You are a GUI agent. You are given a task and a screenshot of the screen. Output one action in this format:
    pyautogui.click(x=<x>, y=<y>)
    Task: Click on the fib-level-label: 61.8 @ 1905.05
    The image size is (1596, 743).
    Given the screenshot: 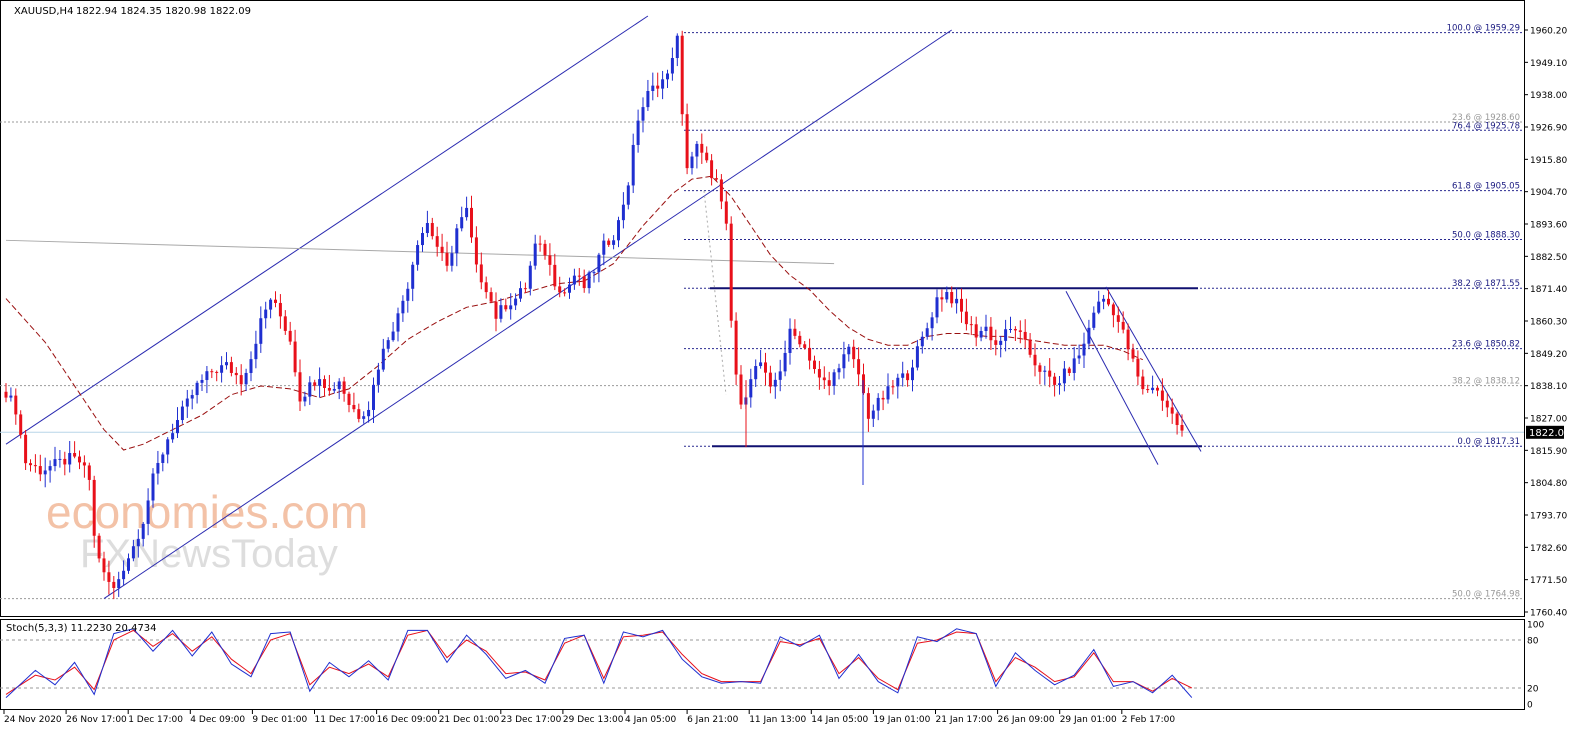 What is the action you would take?
    pyautogui.click(x=1486, y=187)
    